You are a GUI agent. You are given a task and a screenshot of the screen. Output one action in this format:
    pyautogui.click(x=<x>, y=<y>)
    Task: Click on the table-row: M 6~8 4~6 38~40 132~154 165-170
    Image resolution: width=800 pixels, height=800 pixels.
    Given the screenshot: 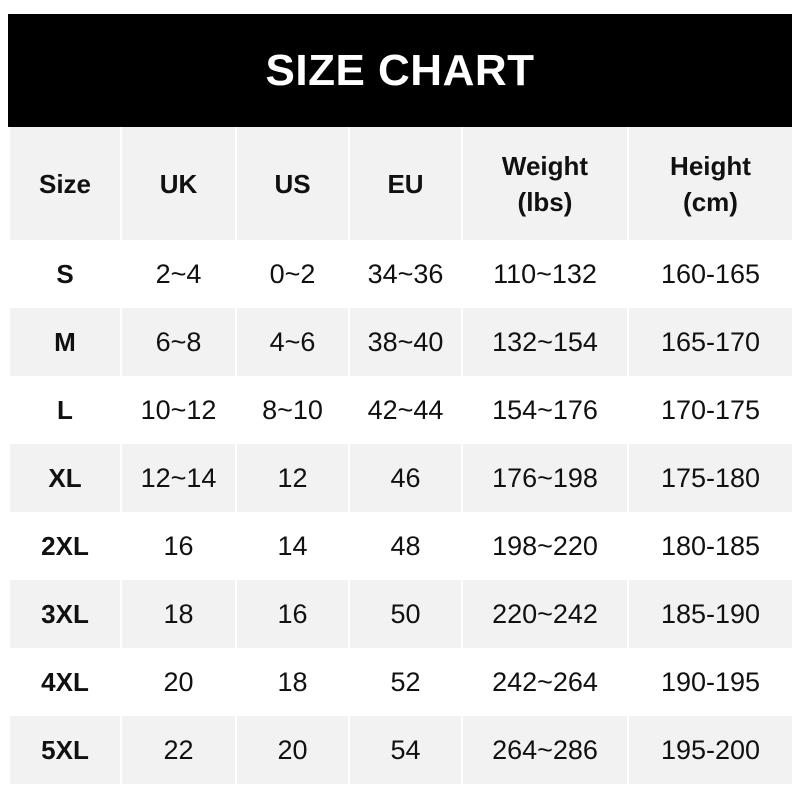 What is the action you would take?
    pyautogui.click(x=401, y=342)
    